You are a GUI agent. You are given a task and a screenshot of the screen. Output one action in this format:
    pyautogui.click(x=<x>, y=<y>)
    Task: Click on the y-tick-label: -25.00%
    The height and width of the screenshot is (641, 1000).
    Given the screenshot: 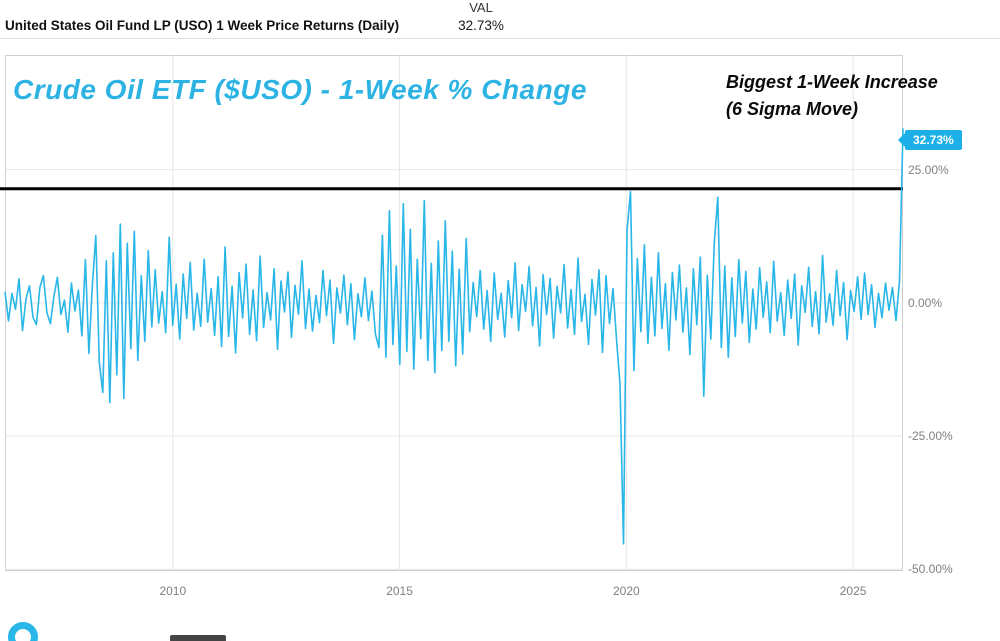 What is the action you would take?
    pyautogui.click(x=930, y=436)
    